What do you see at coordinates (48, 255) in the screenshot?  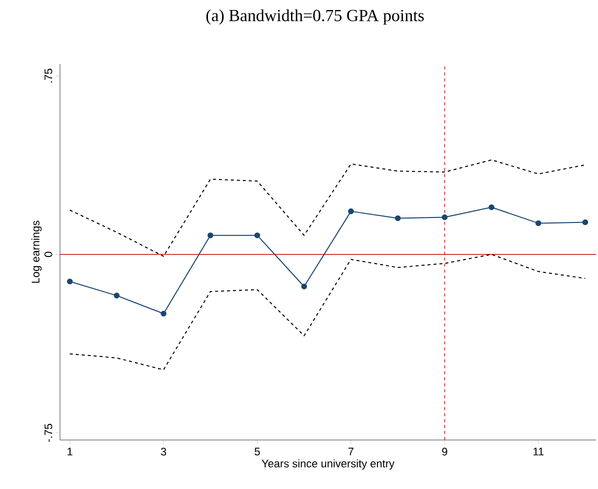 I see `y-tick-label: 0` at bounding box center [48, 255].